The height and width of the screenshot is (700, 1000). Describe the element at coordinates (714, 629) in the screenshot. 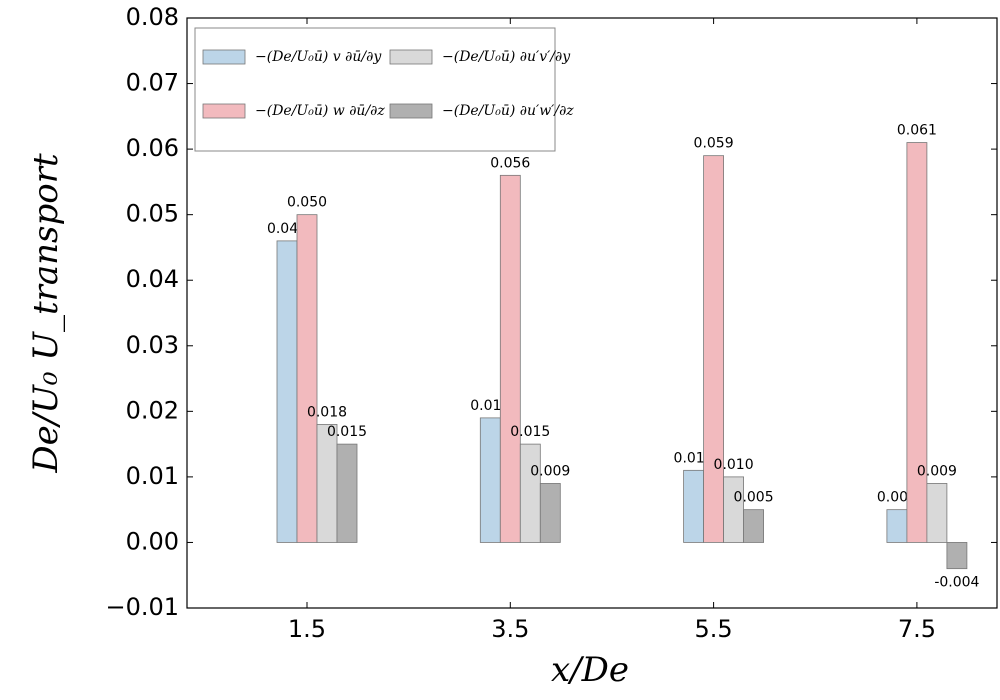

I see `x-tick-label: 5.5` at that location.